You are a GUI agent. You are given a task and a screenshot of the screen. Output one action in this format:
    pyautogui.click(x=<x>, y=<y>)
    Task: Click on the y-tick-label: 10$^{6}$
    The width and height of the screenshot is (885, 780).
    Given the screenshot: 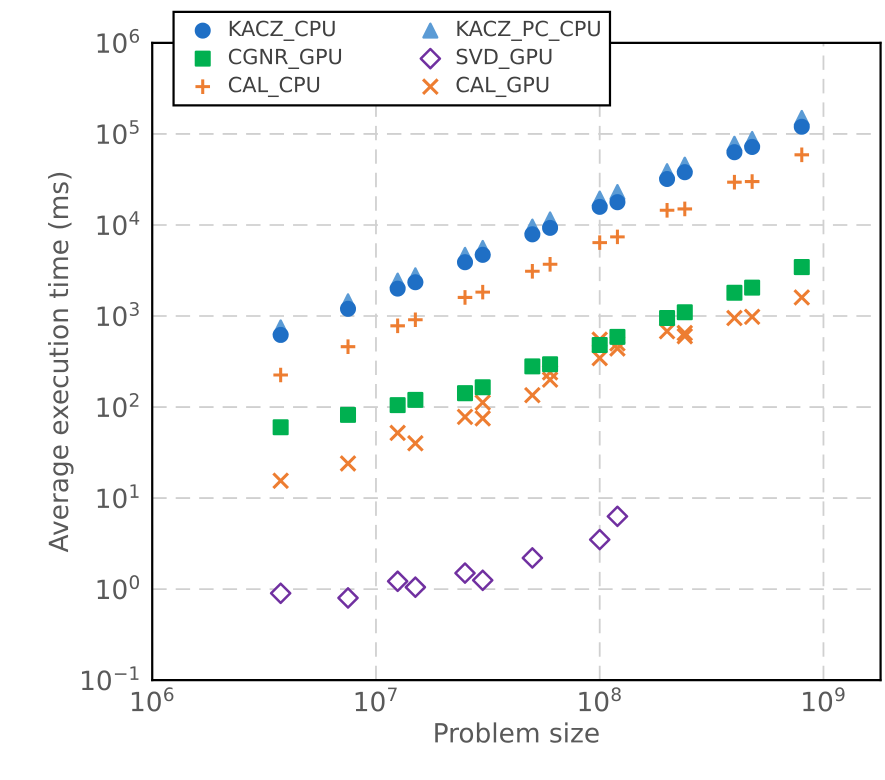 What is the action you would take?
    pyautogui.click(x=119, y=41)
    